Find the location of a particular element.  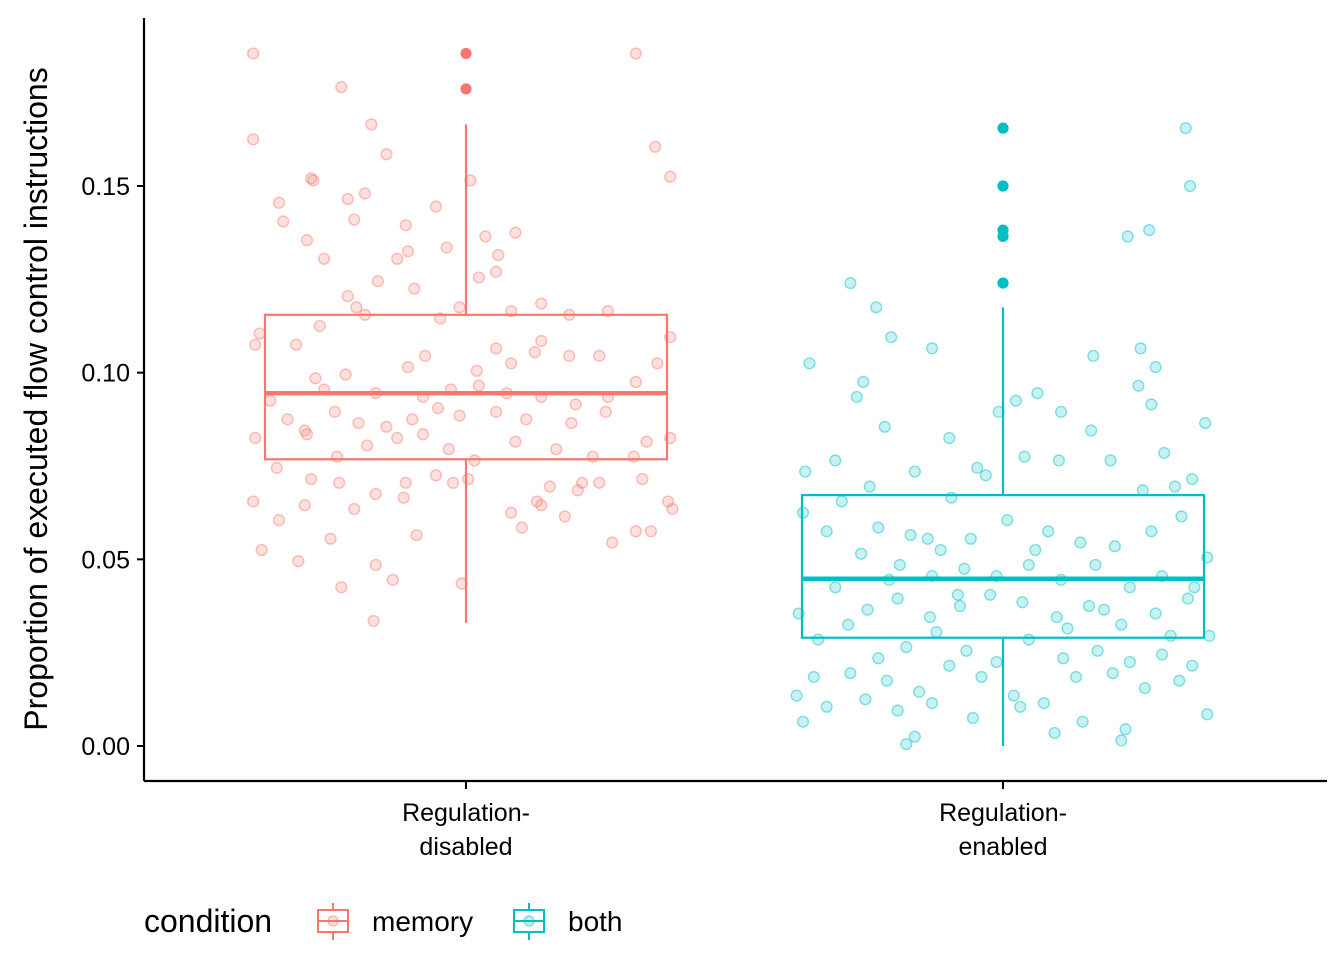

x-tick-label-line1: Regulation- is located at coordinates (466, 813).